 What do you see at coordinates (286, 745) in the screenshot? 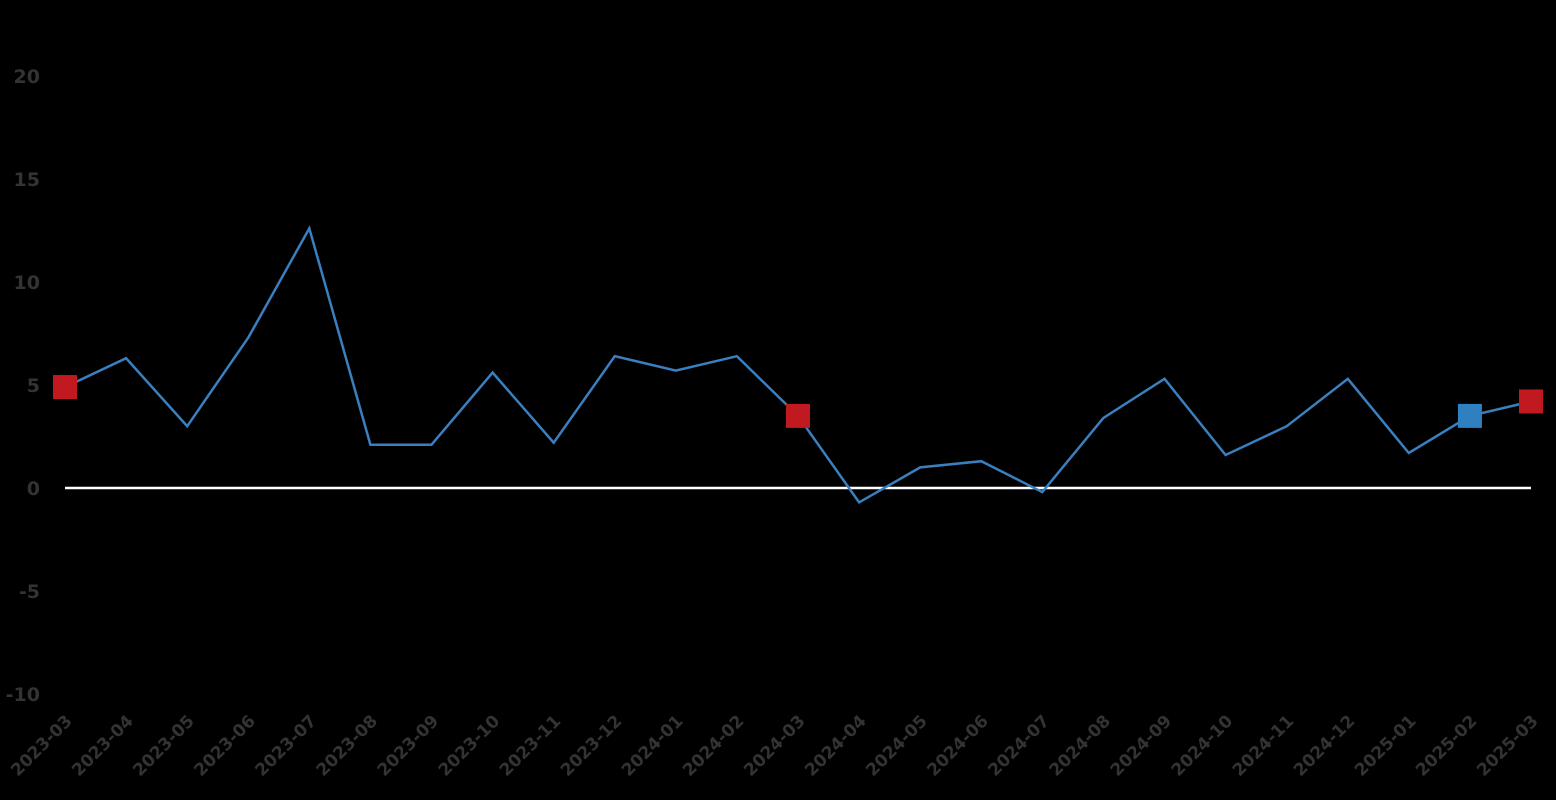
I see `x-tick-label: 2023-07` at bounding box center [286, 745].